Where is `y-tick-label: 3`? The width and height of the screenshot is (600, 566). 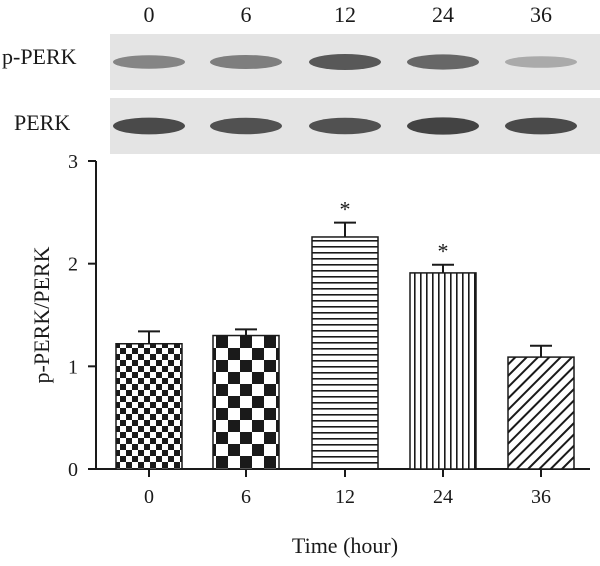
y-tick-label: 3 is located at coordinates (73, 162).